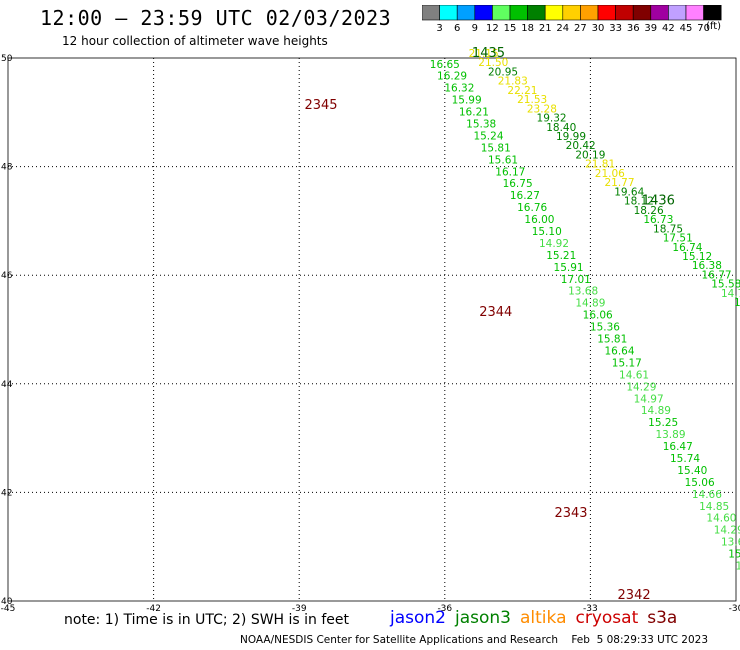  I want to click on wave-height-label: 16.32, so click(459, 89).